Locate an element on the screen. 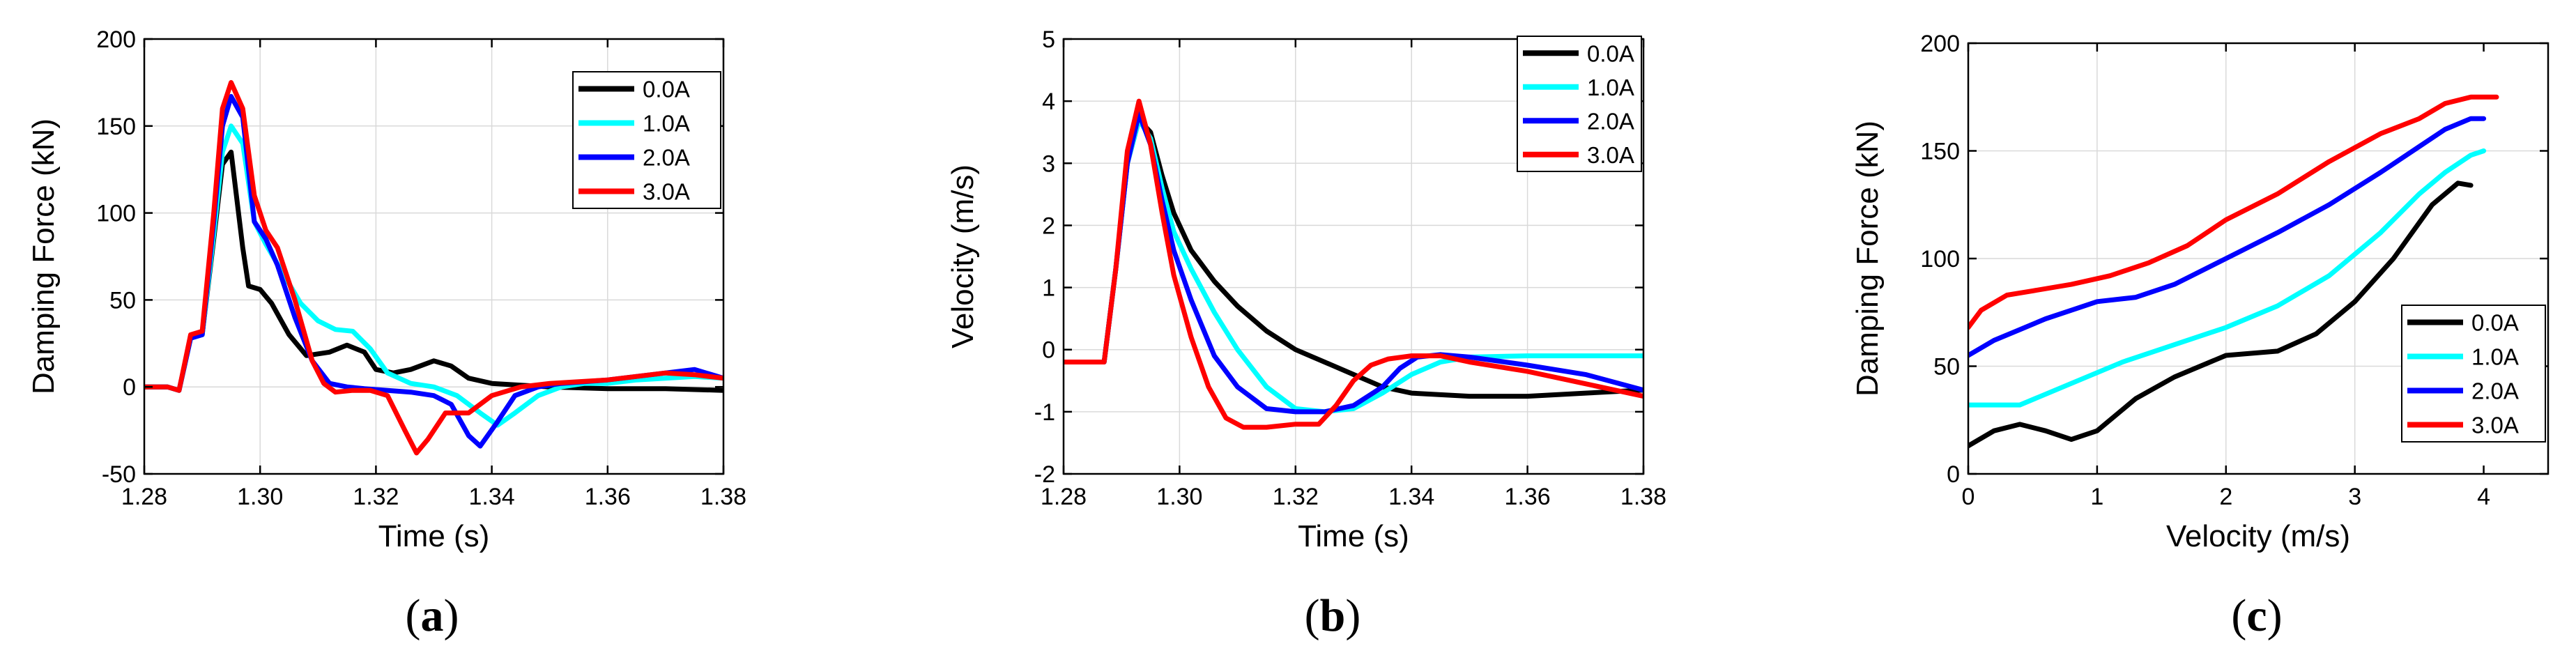 The height and width of the screenshot is (669, 2576). y-tick-label: 5 is located at coordinates (1048, 39).